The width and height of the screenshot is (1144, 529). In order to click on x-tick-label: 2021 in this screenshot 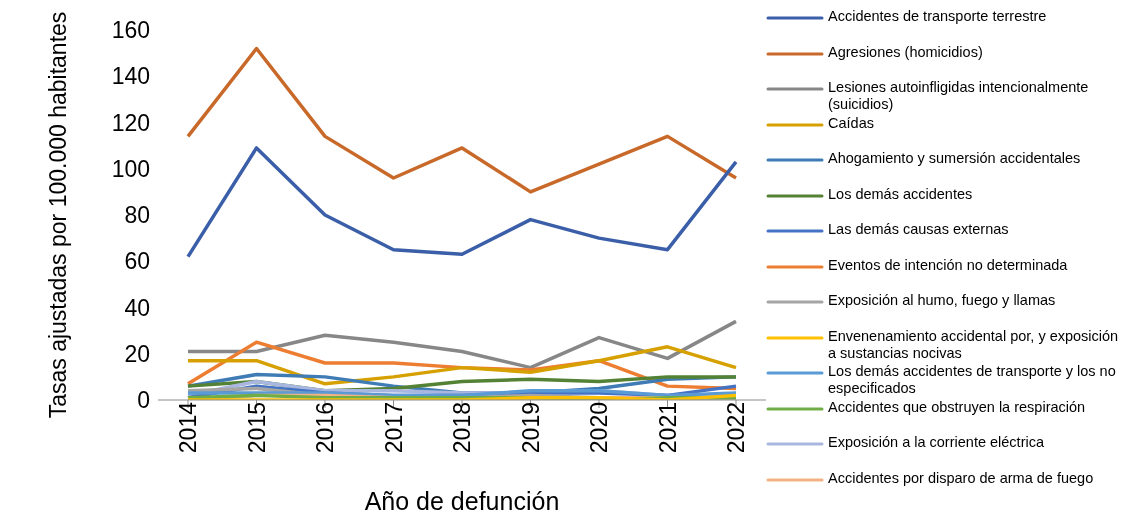, I will do `click(667, 428)`.